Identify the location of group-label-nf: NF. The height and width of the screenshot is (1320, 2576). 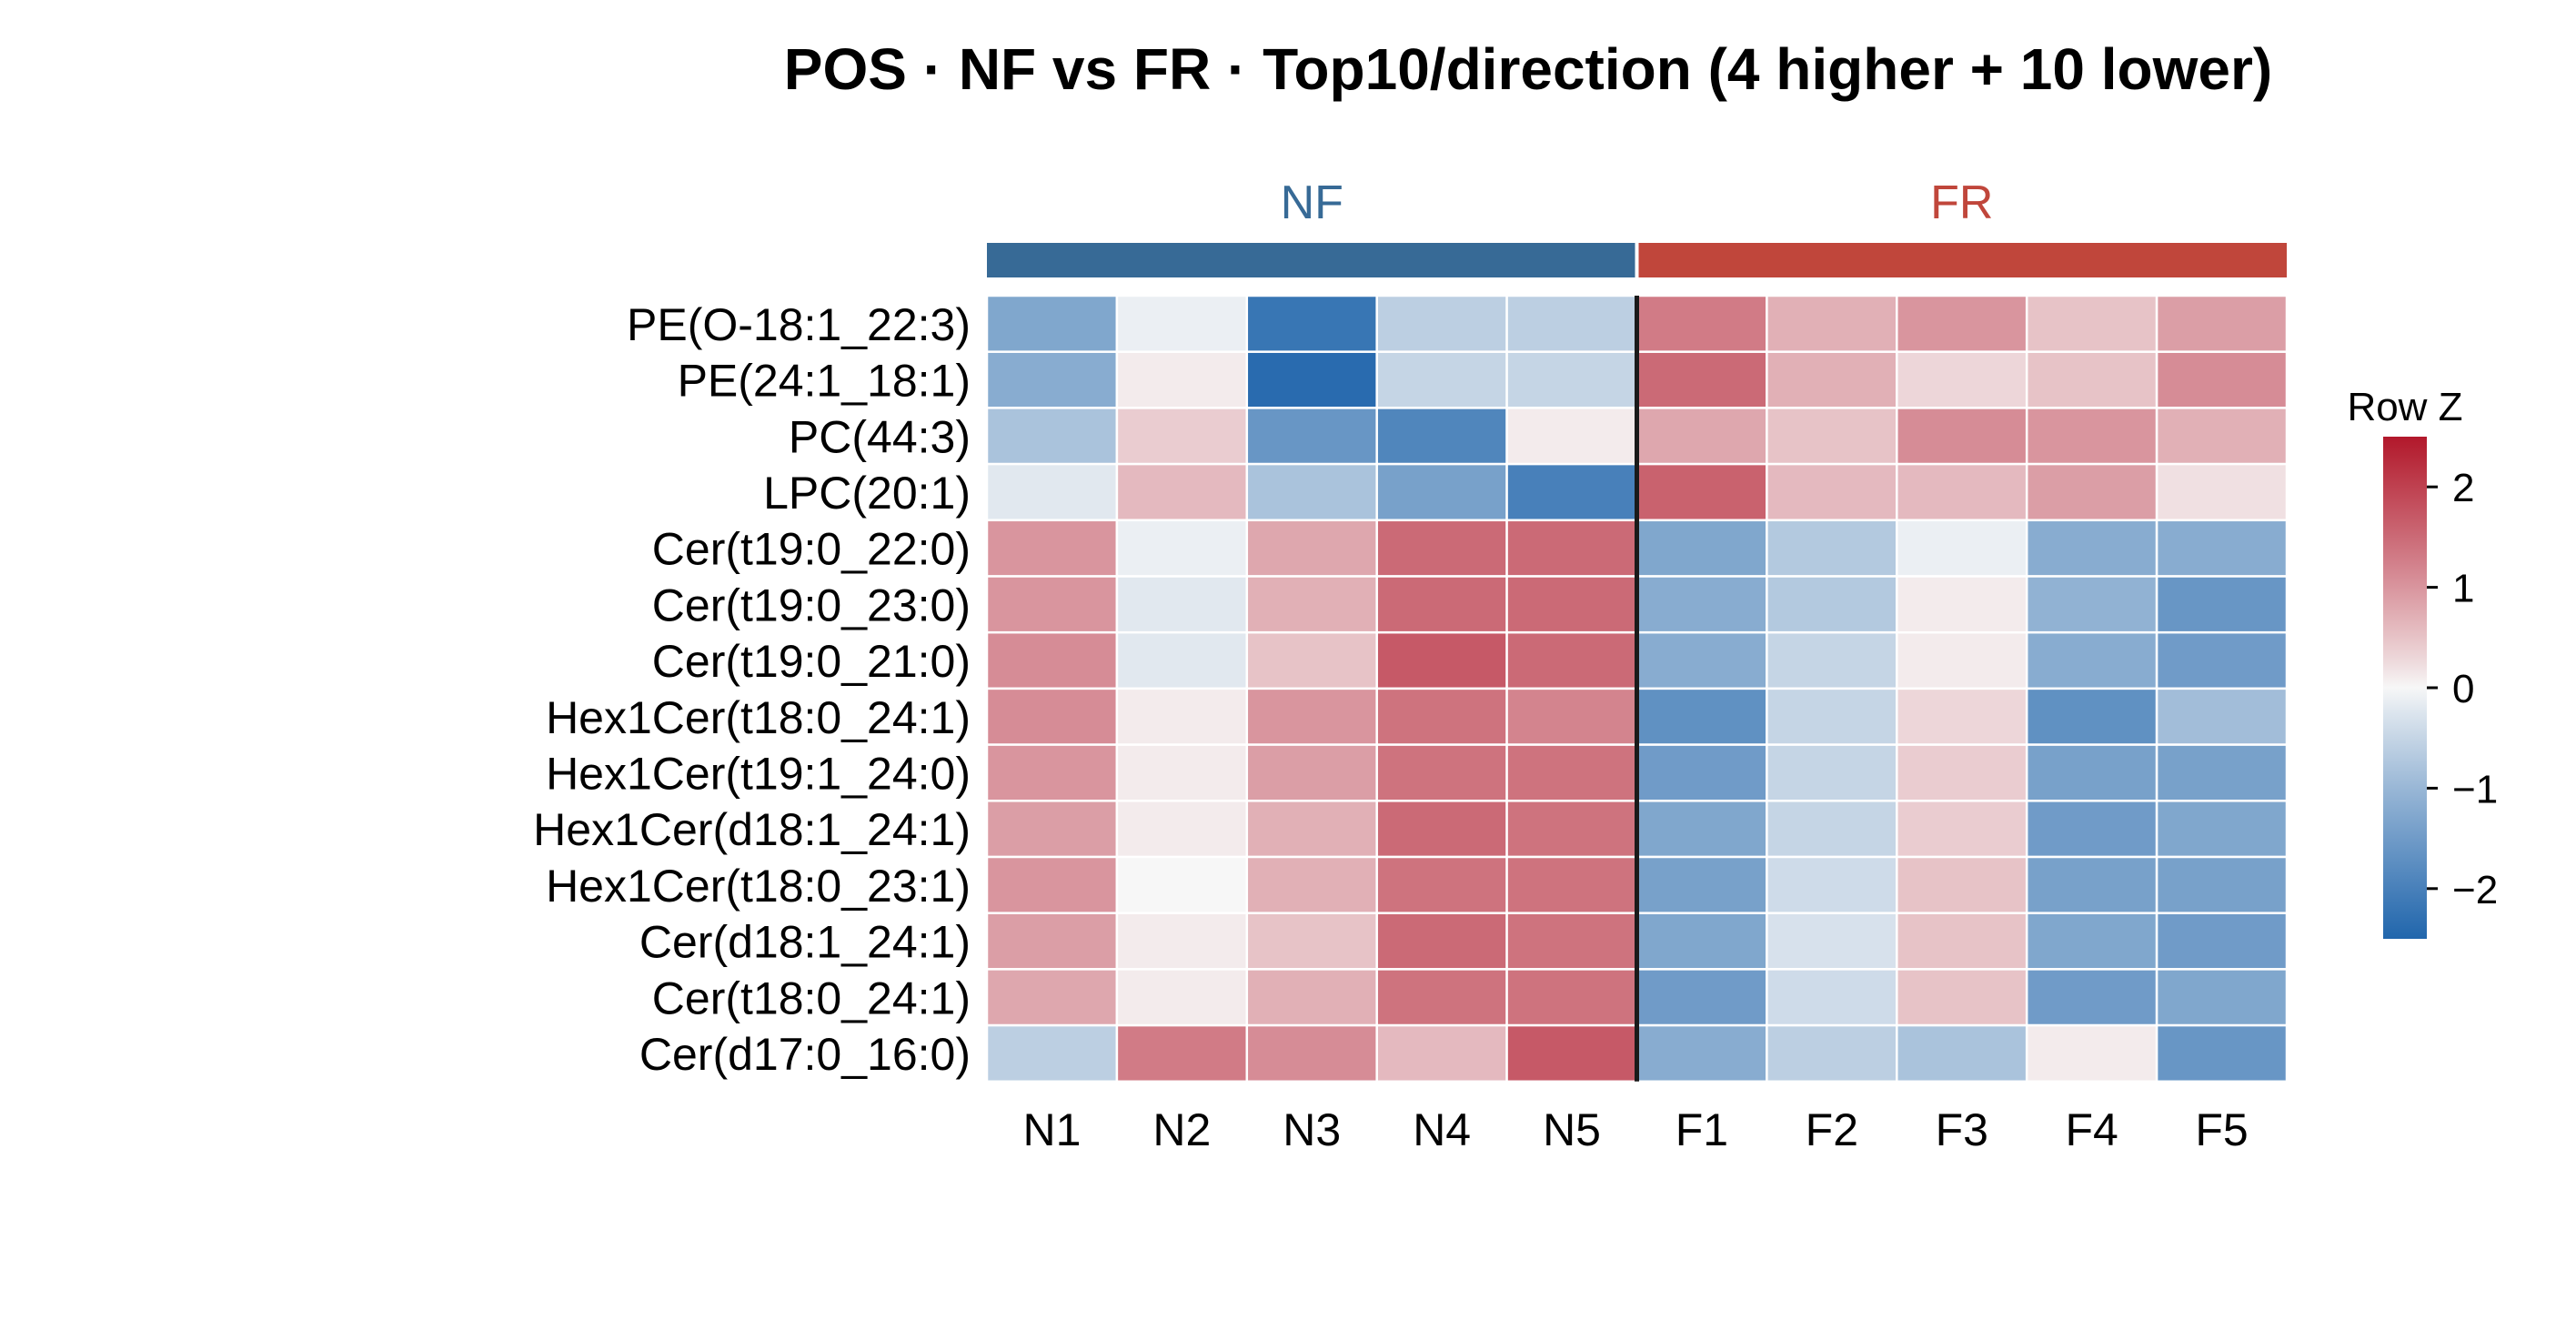
(1312, 202).